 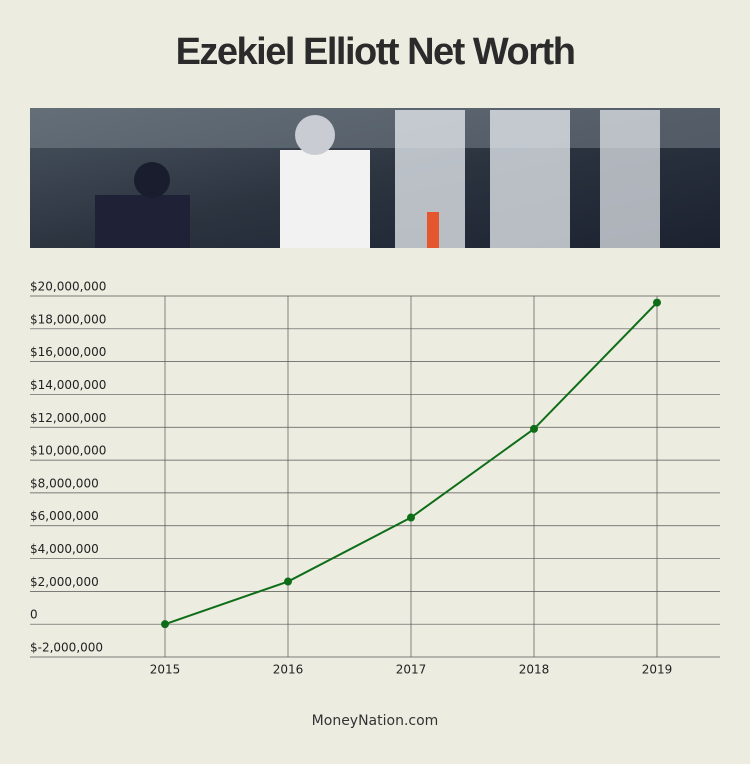 I want to click on y-tick-label: $8,000,000, so click(x=64, y=483).